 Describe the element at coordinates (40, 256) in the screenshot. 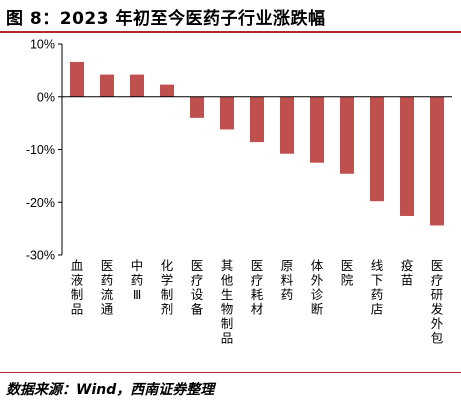

I see `y-tick-label: -30%` at that location.